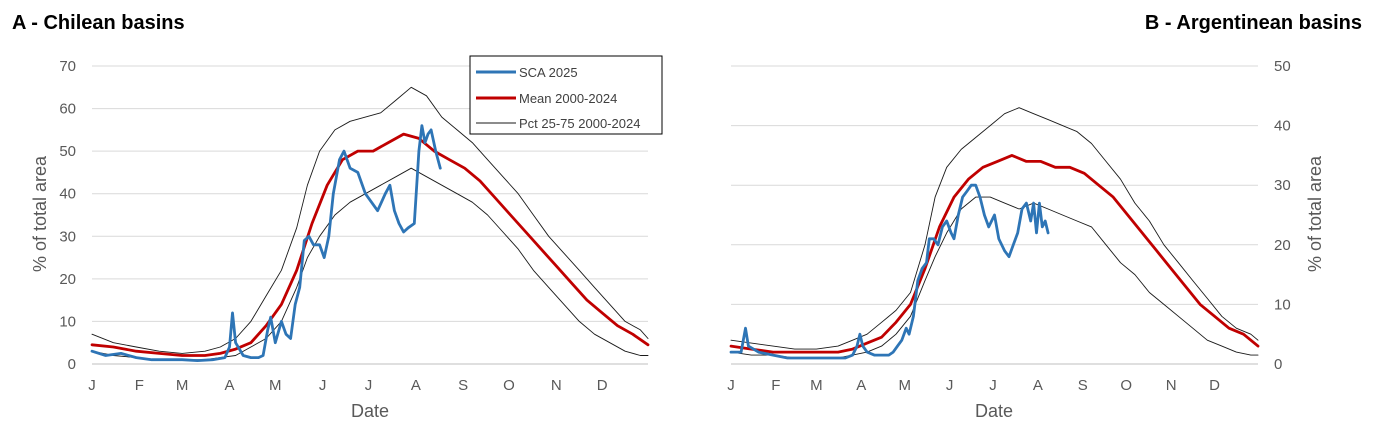 The width and height of the screenshot is (1384, 430). Describe the element at coordinates (72, 364) in the screenshot. I see `panel-a-y-tick-label: 0` at that location.